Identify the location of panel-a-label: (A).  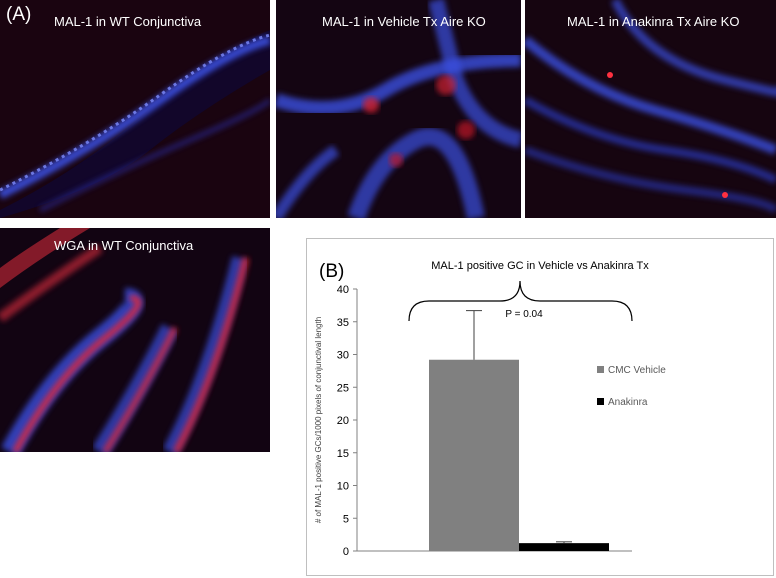
(19, 14).